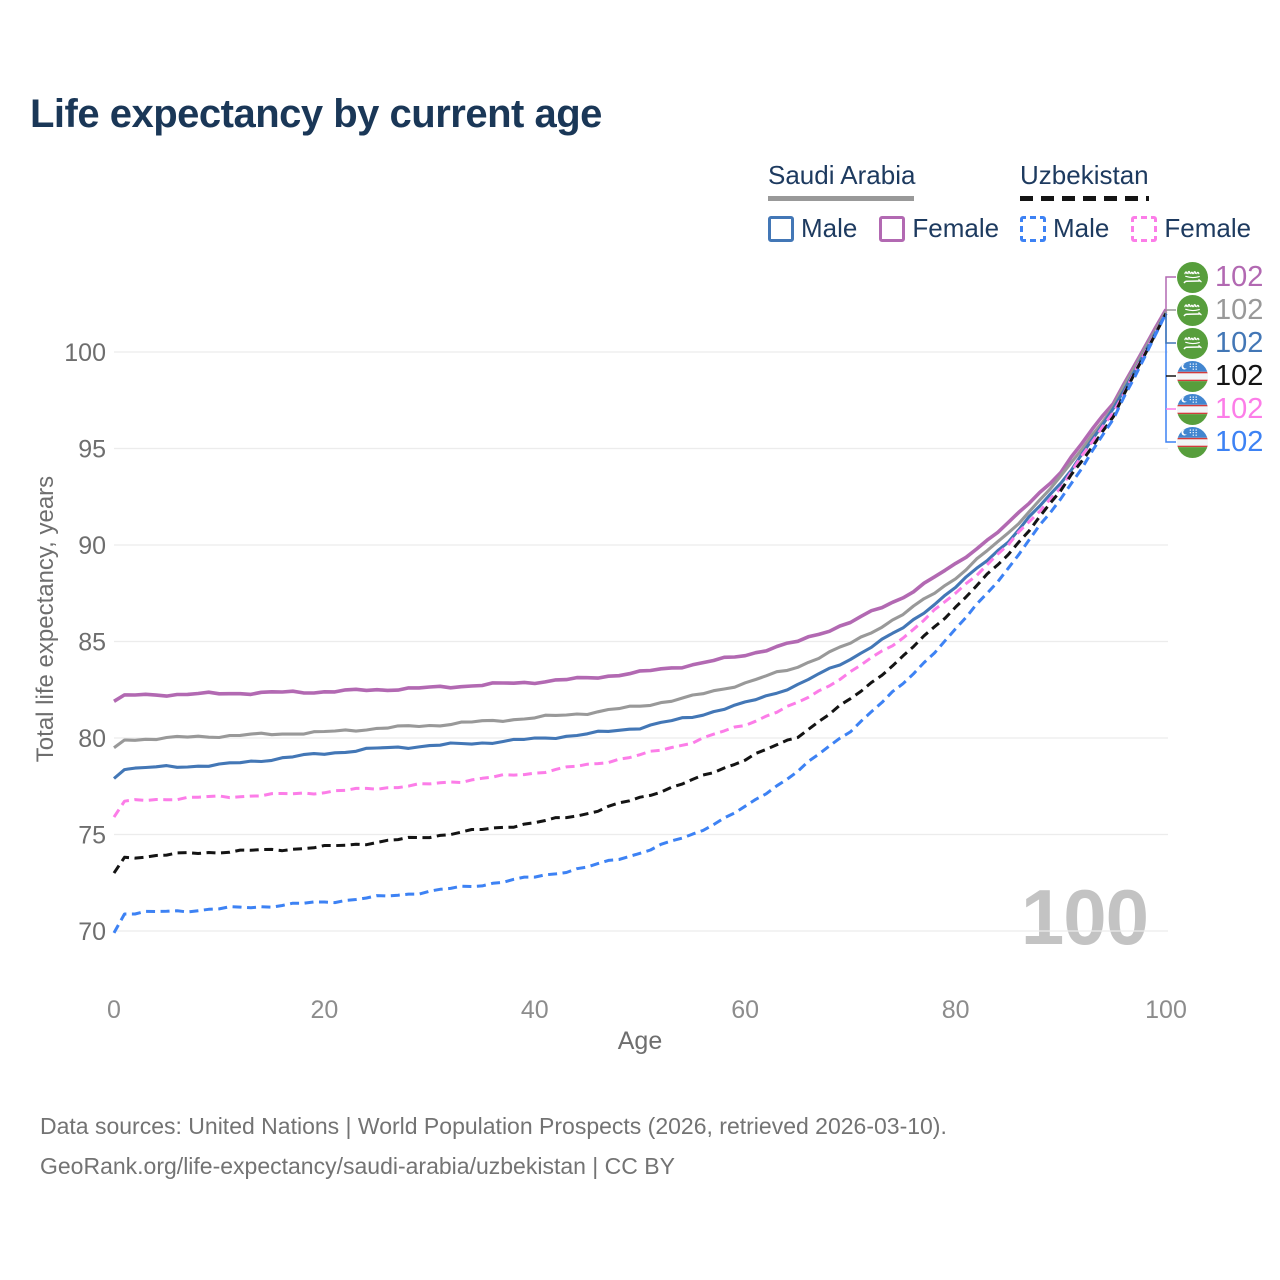 This screenshot has width=1280, height=1280. Describe the element at coordinates (1170, 378) in the screenshot. I see `leader-uzbekistan-male` at that location.